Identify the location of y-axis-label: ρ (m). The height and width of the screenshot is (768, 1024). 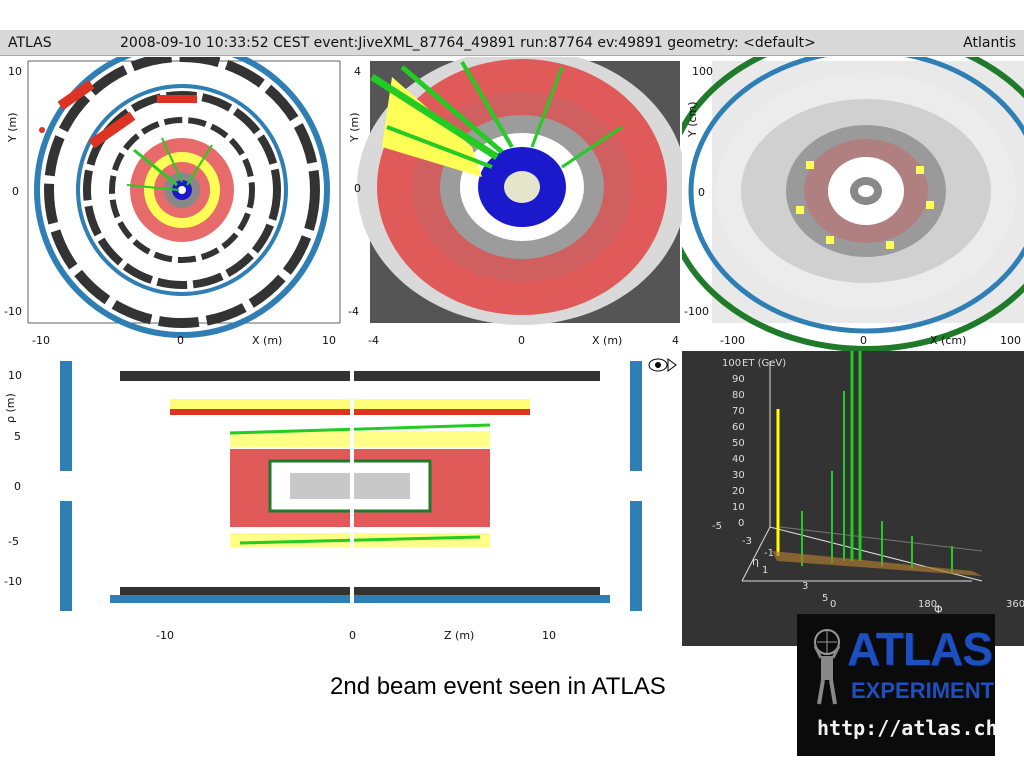
(10, 408).